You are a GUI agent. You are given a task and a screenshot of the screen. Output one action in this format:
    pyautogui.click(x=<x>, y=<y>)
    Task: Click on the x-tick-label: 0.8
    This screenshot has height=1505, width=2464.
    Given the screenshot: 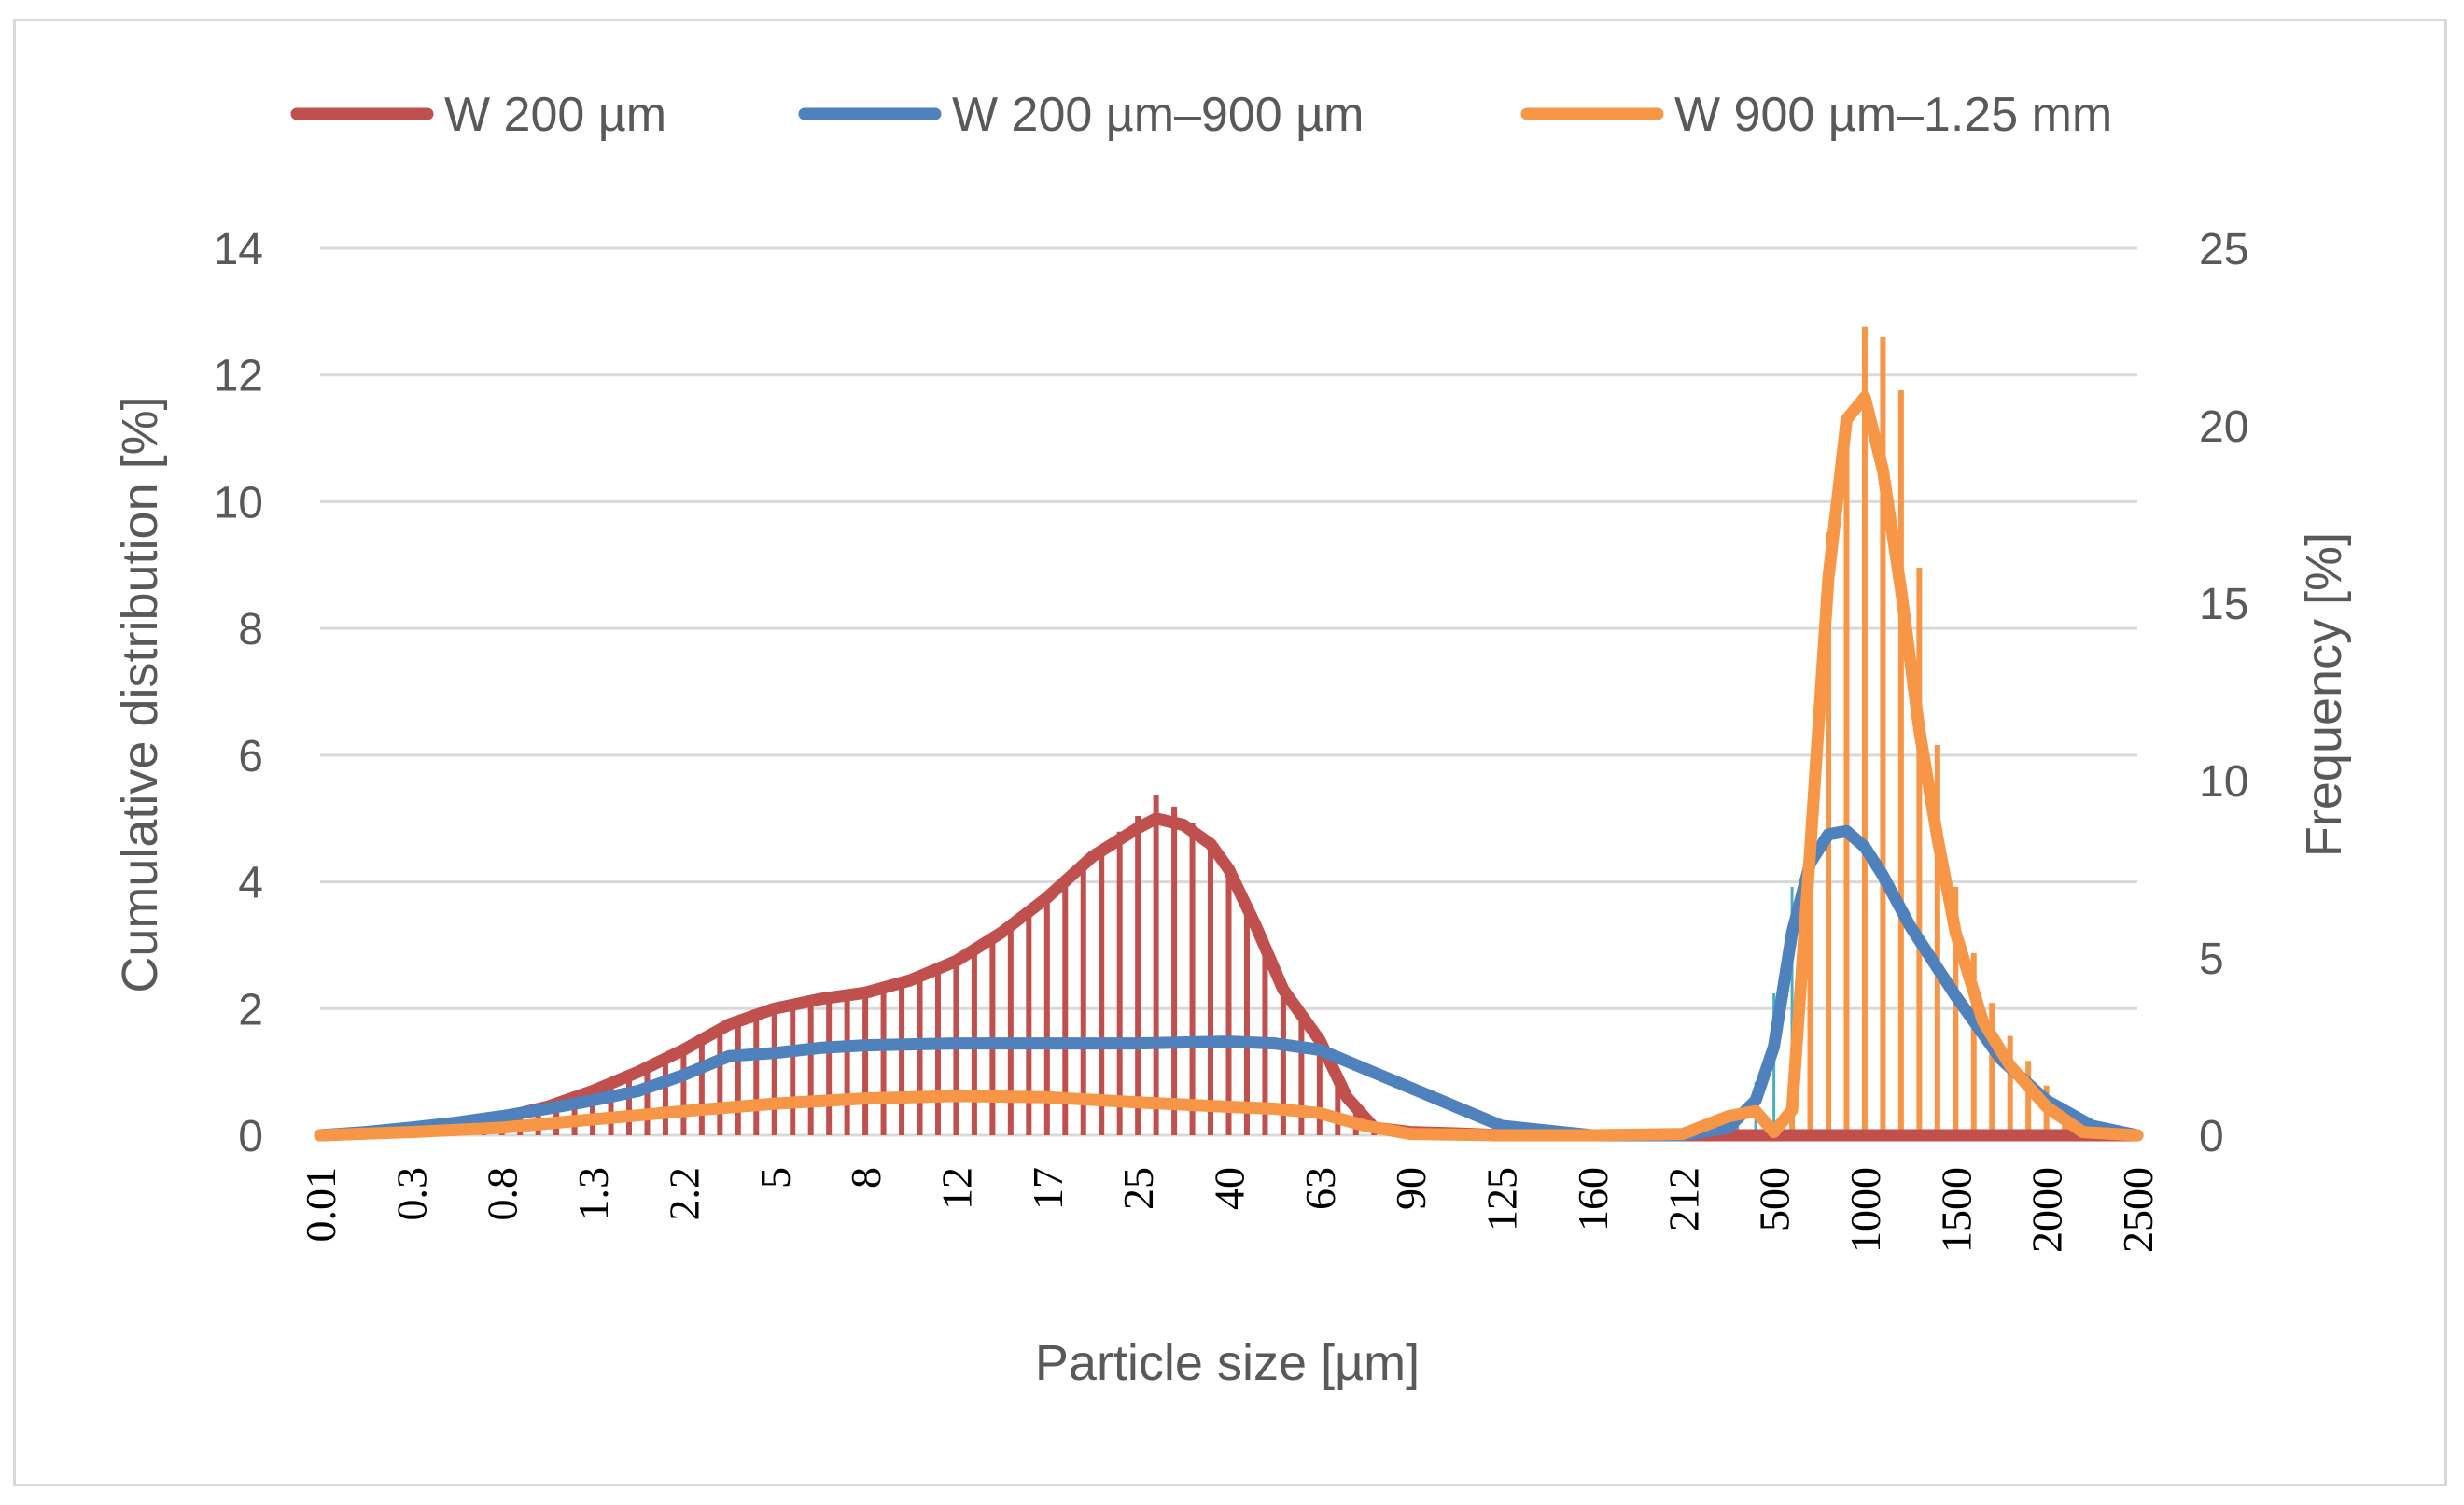 What is the action you would take?
    pyautogui.click(x=502, y=1194)
    